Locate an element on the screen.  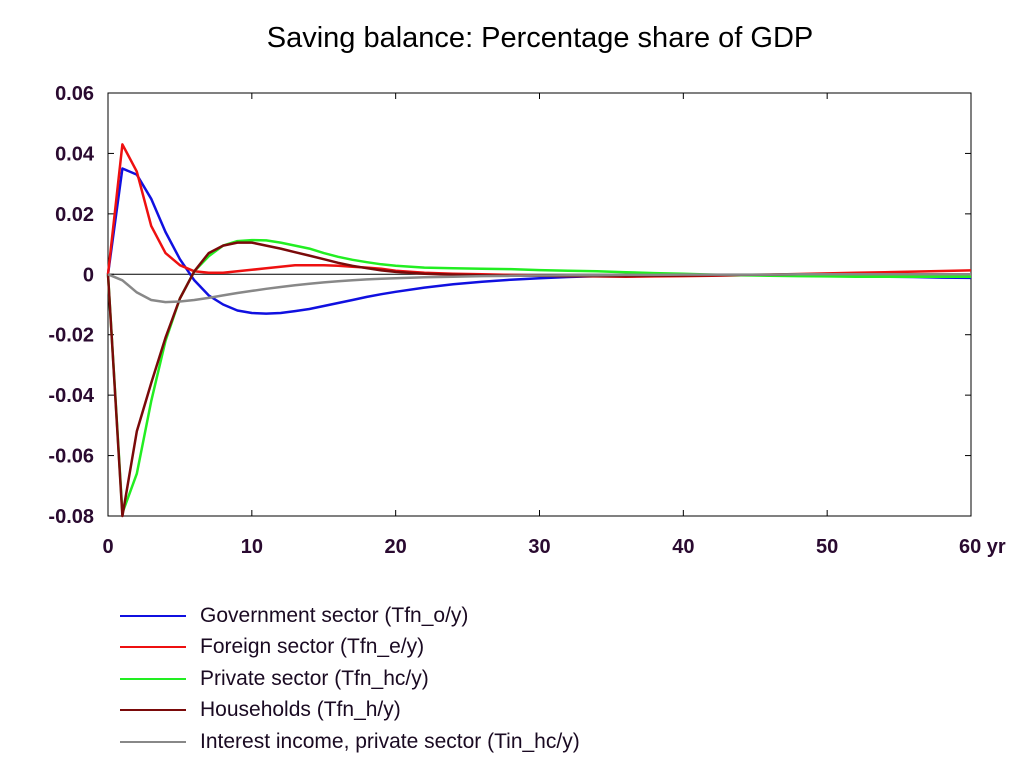
y-tick-label: 0.06 is located at coordinates (74, 94).